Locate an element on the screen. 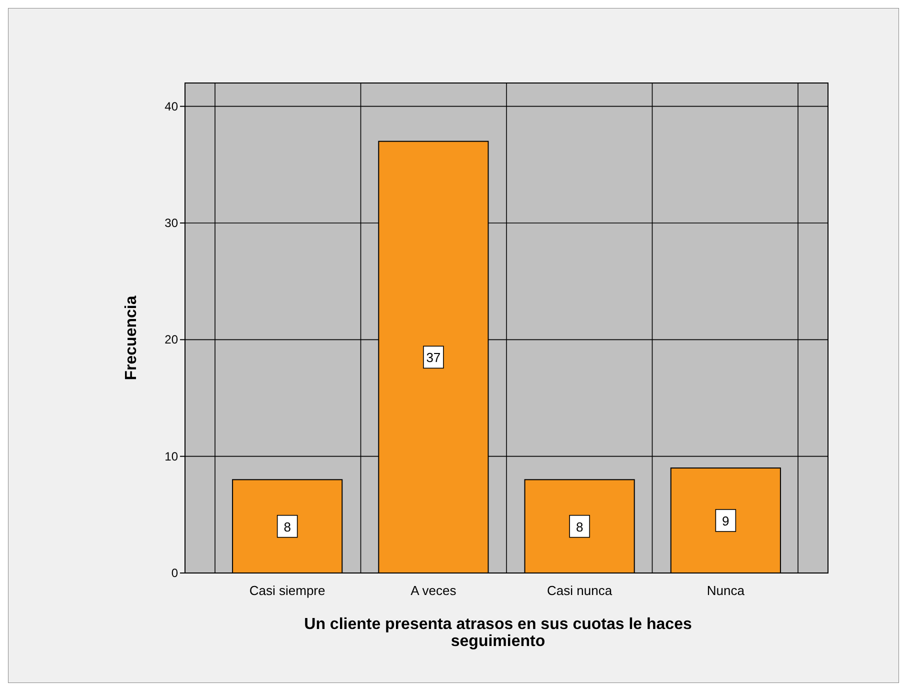 This screenshot has width=907, height=691. x-tick-label: A veces is located at coordinates (433, 590).